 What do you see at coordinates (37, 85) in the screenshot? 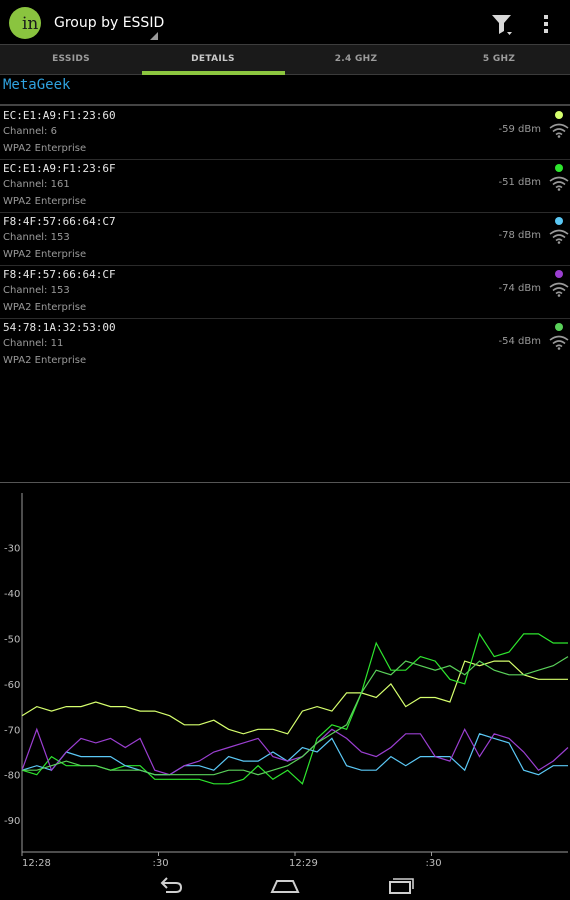
I see `essid-group-header: MetaGeek` at bounding box center [37, 85].